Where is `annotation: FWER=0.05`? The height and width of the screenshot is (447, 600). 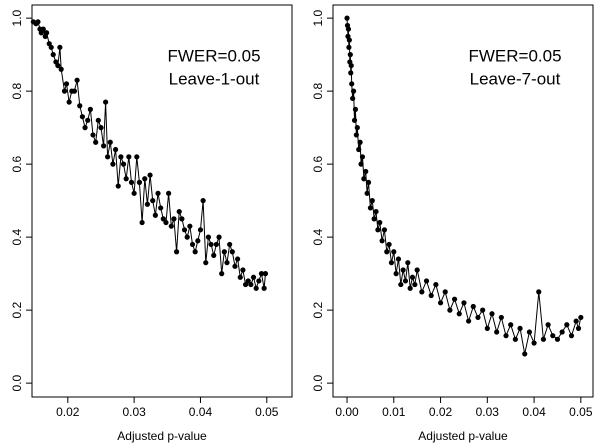
annotation: FWER=0.05 is located at coordinates (514, 55).